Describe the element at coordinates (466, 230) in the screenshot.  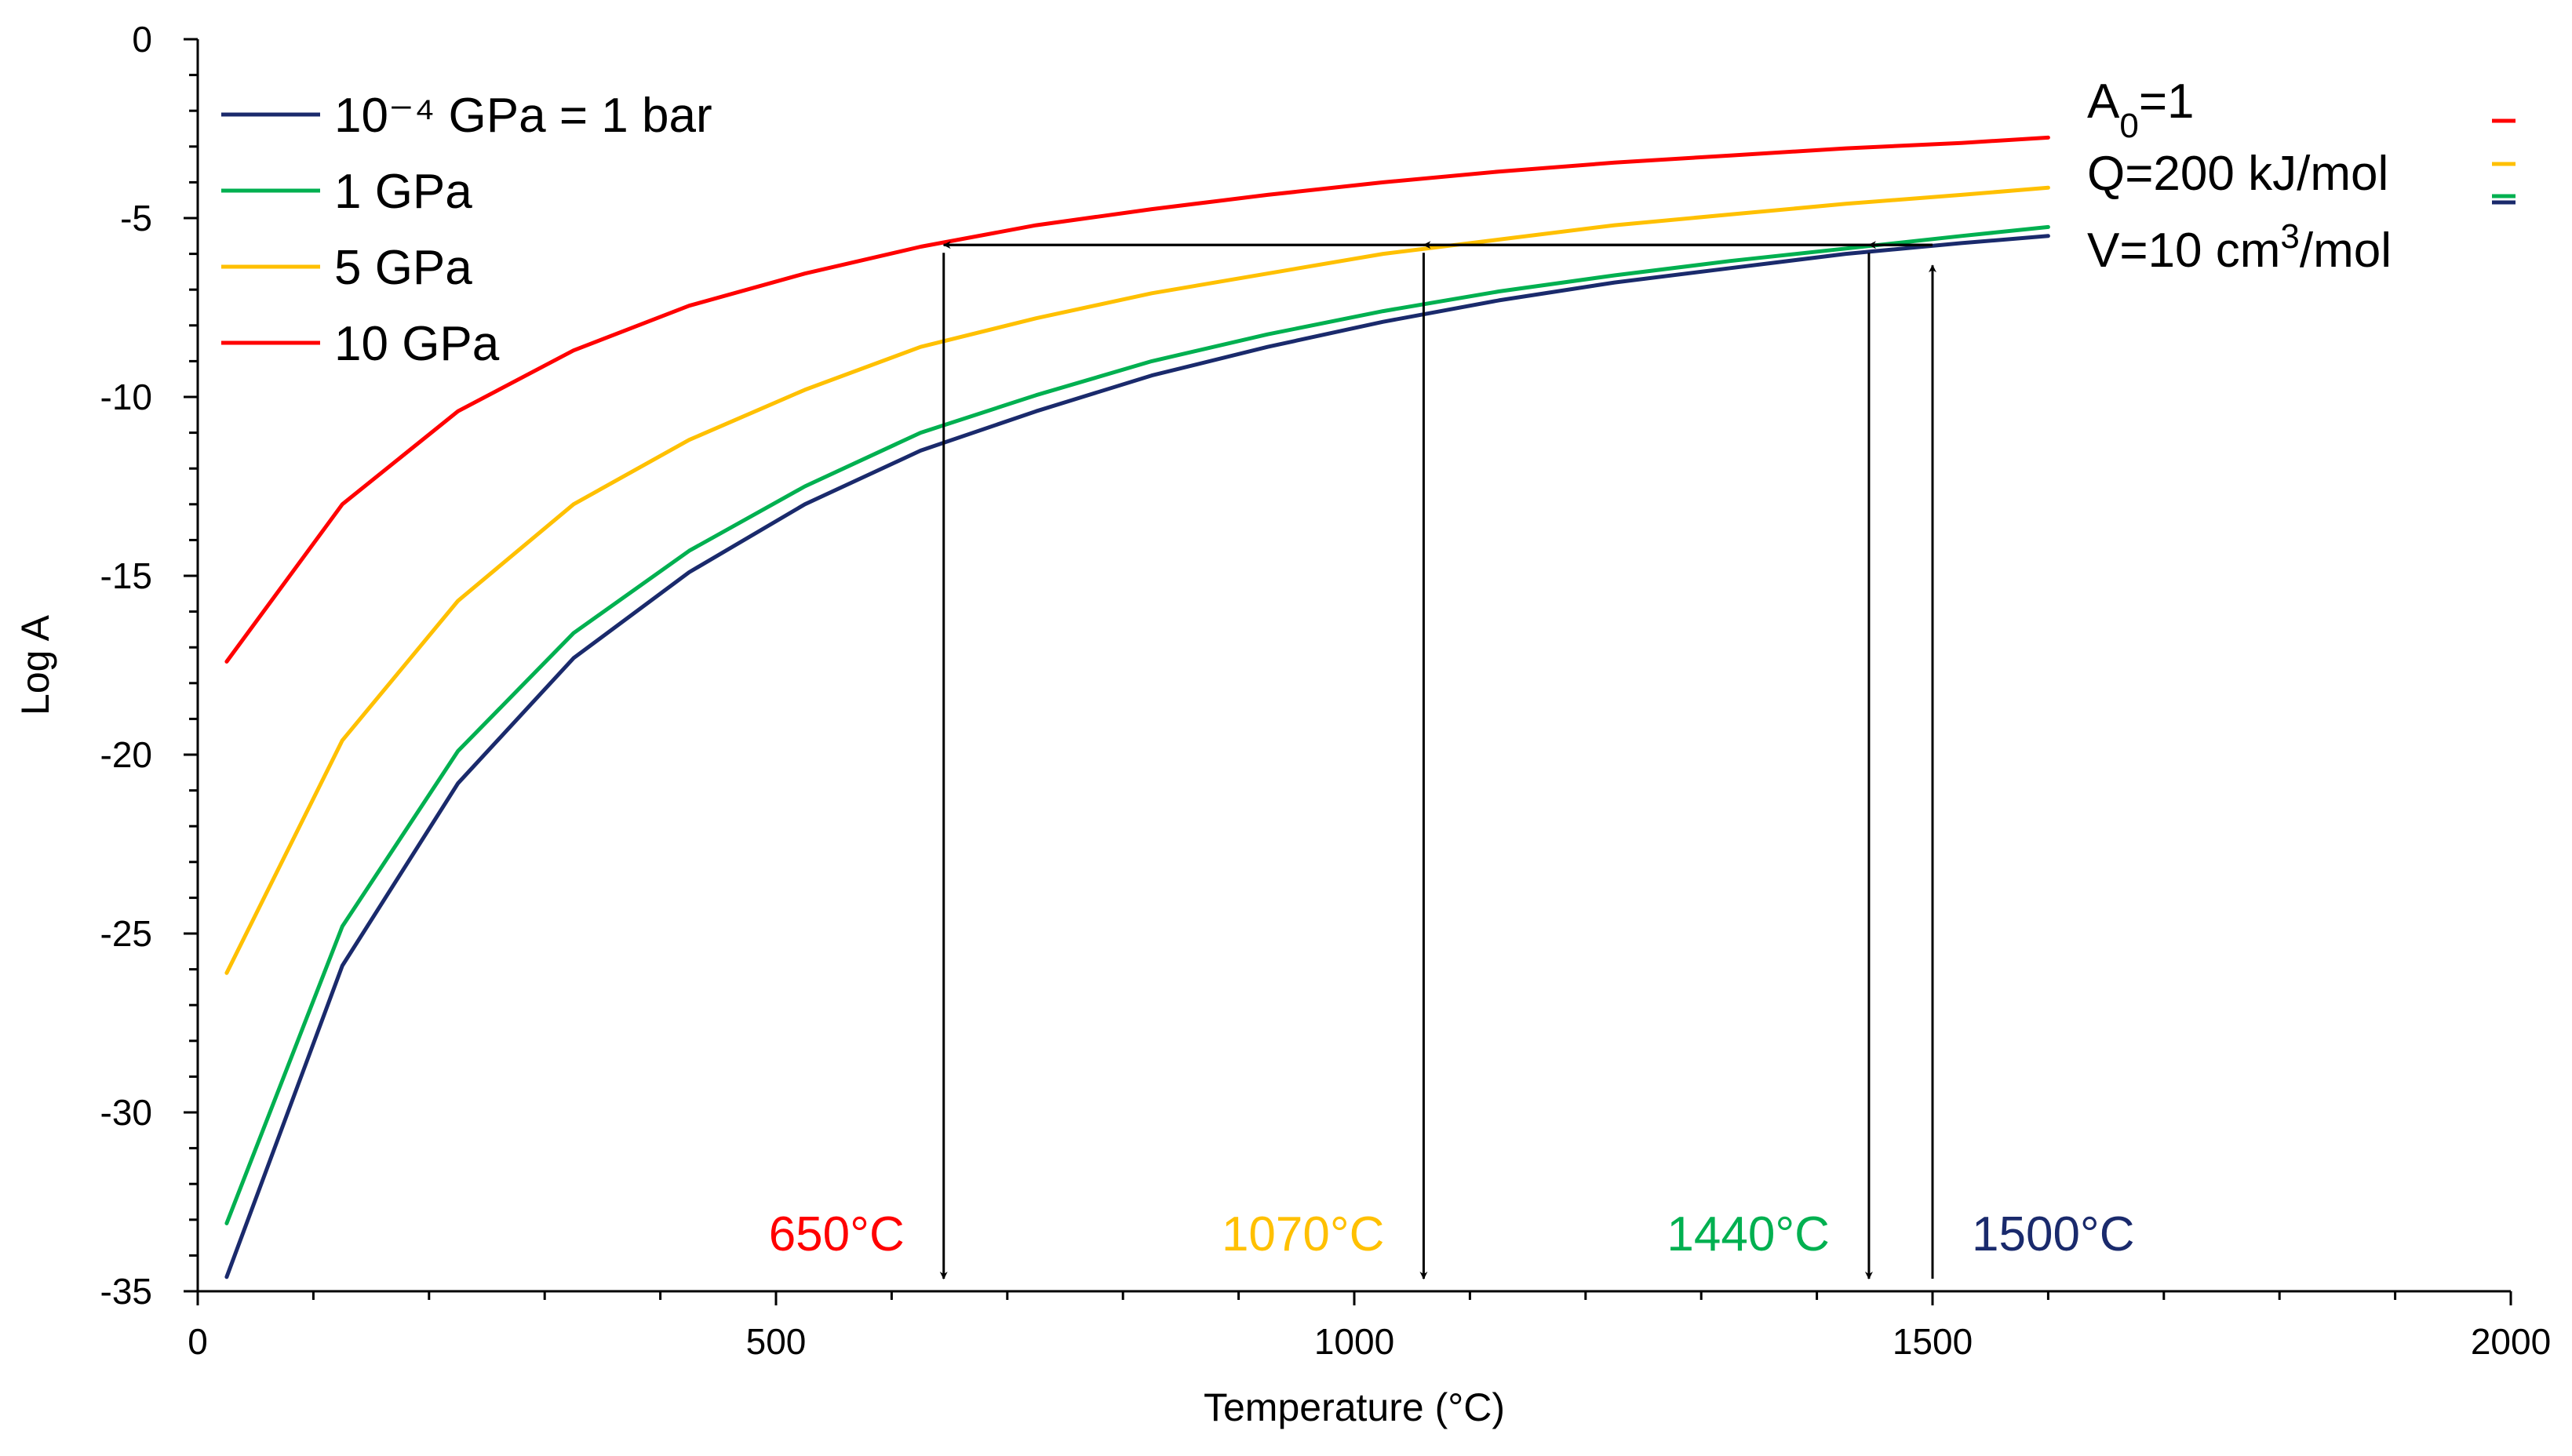
I see `legend: 10⁻⁴ GPa = 1 bar 1 GPa 5 GPa 10 GPa` at that location.